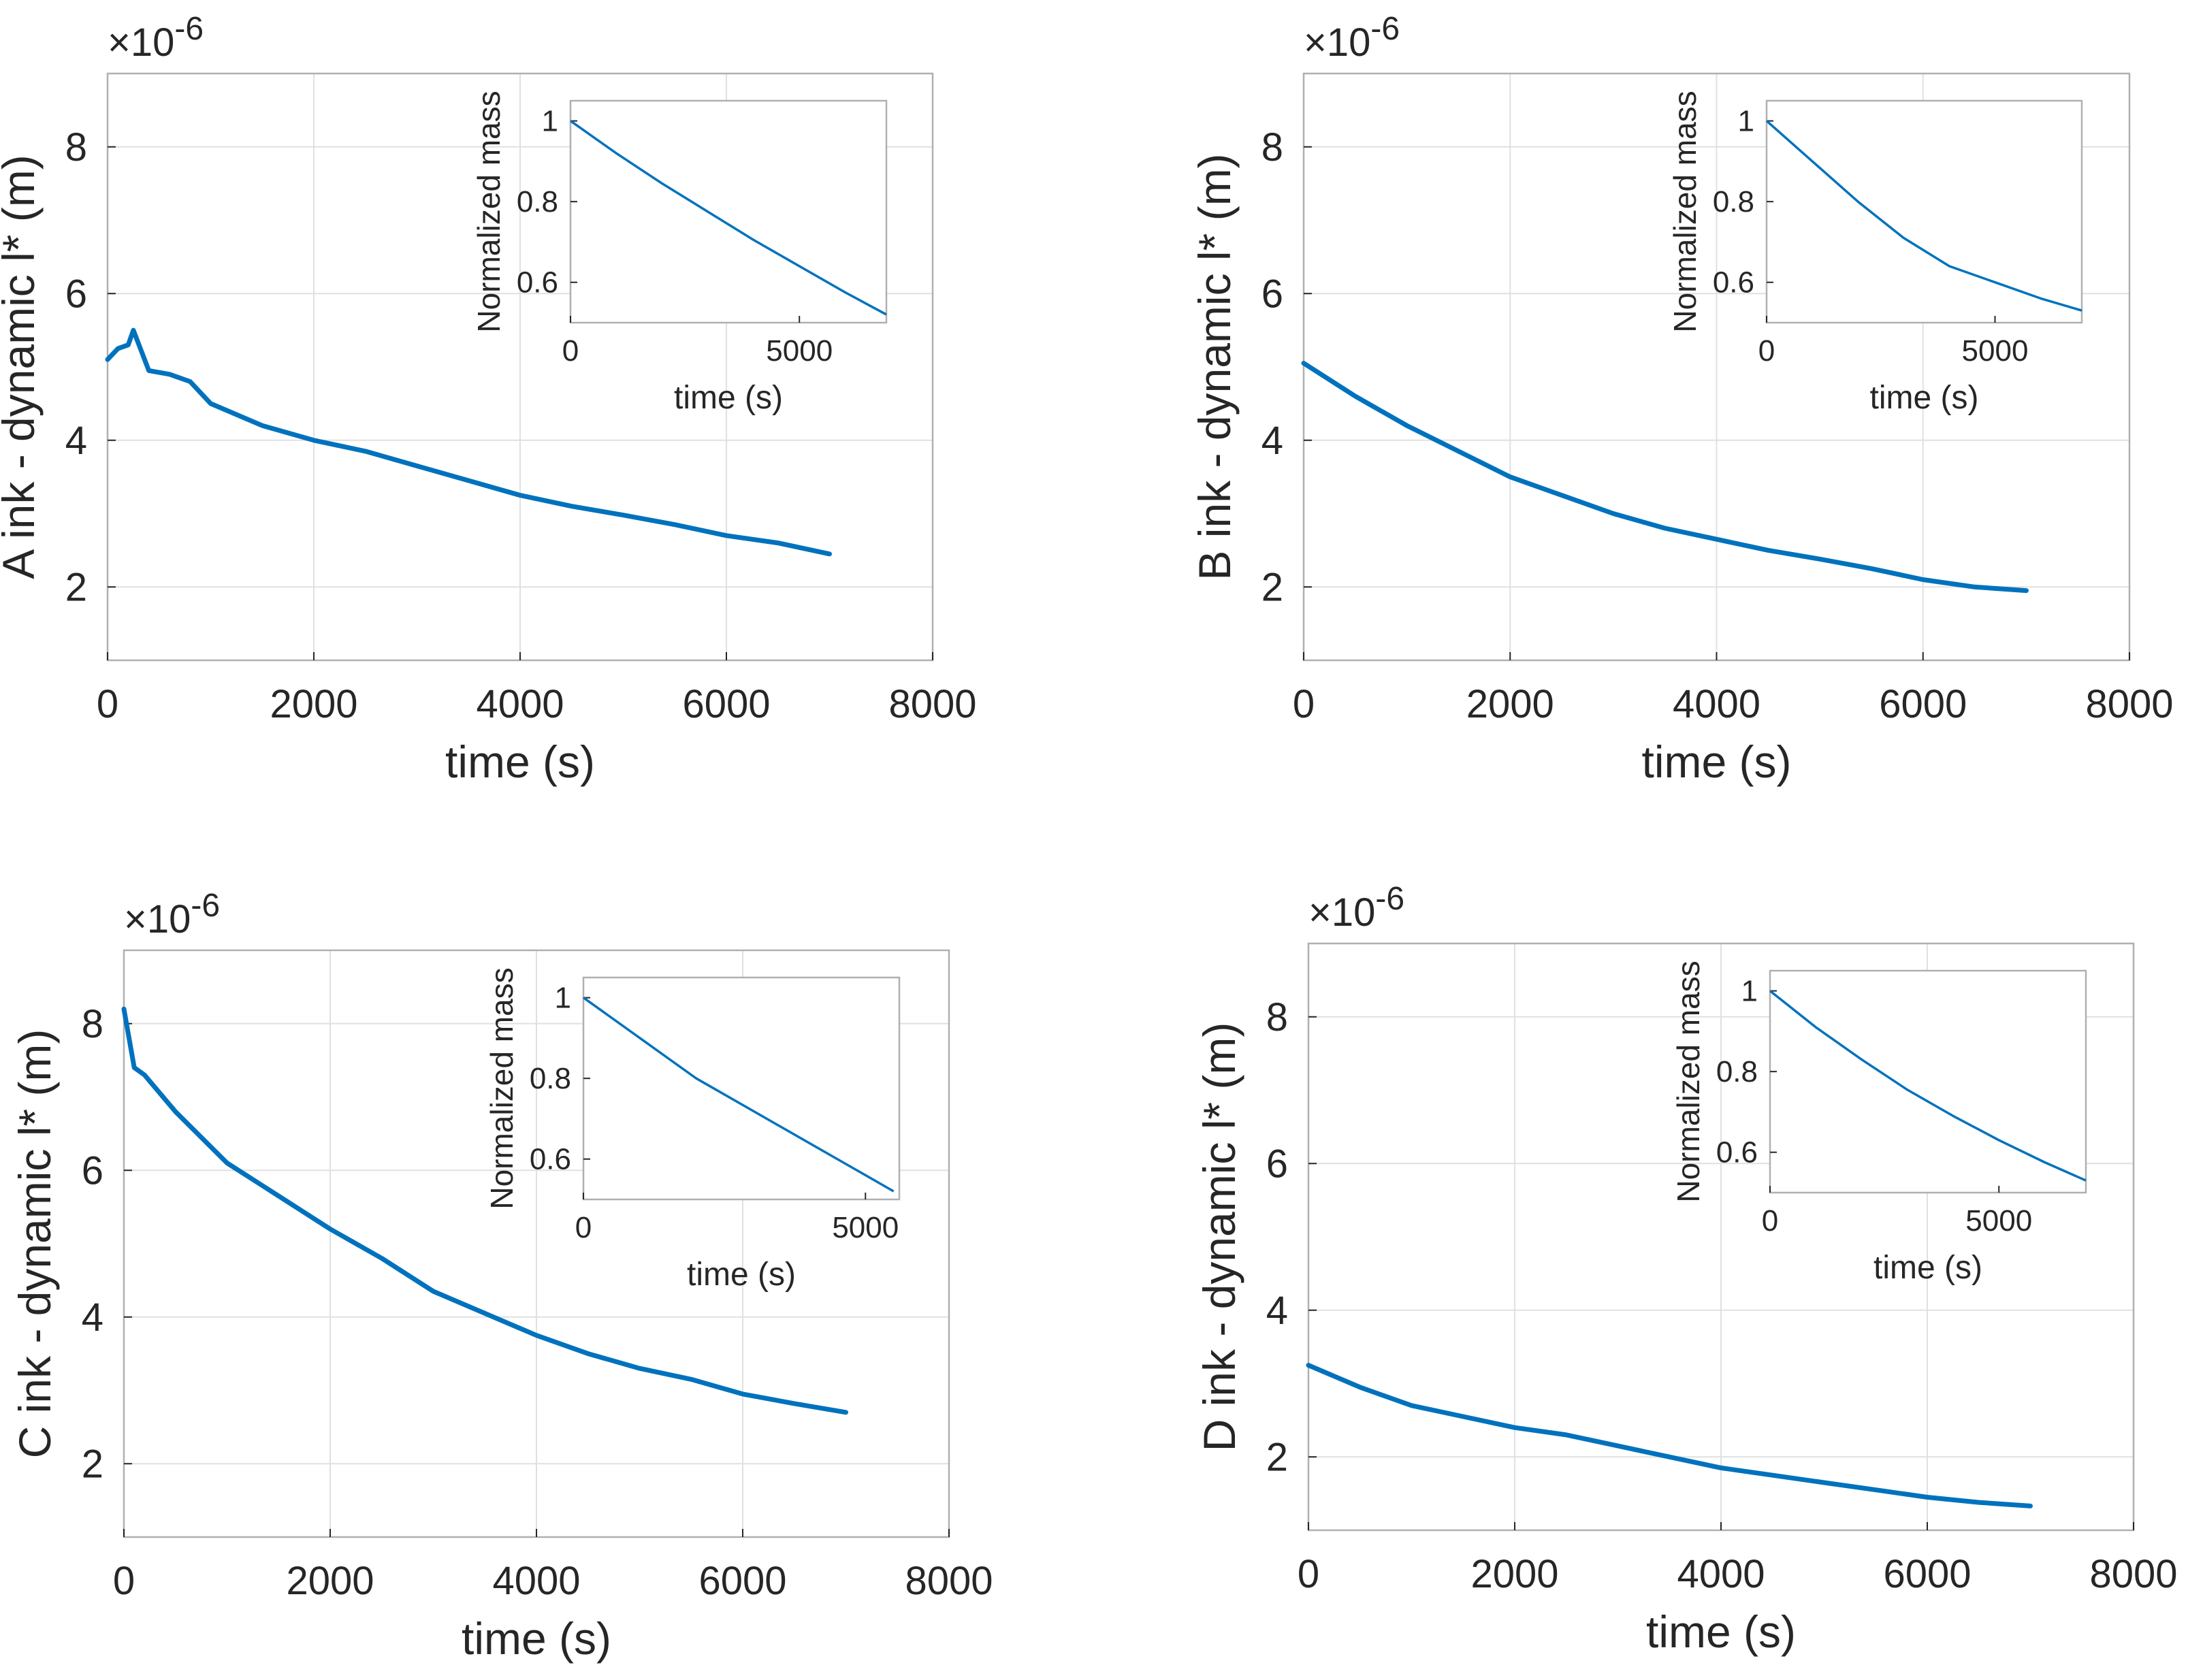 Image resolution: width=2188 pixels, height=1680 pixels. Describe the element at coordinates (1219, 1237) in the screenshot. I see `y-axis-label: D ink - dynamic l* (m)` at that location.